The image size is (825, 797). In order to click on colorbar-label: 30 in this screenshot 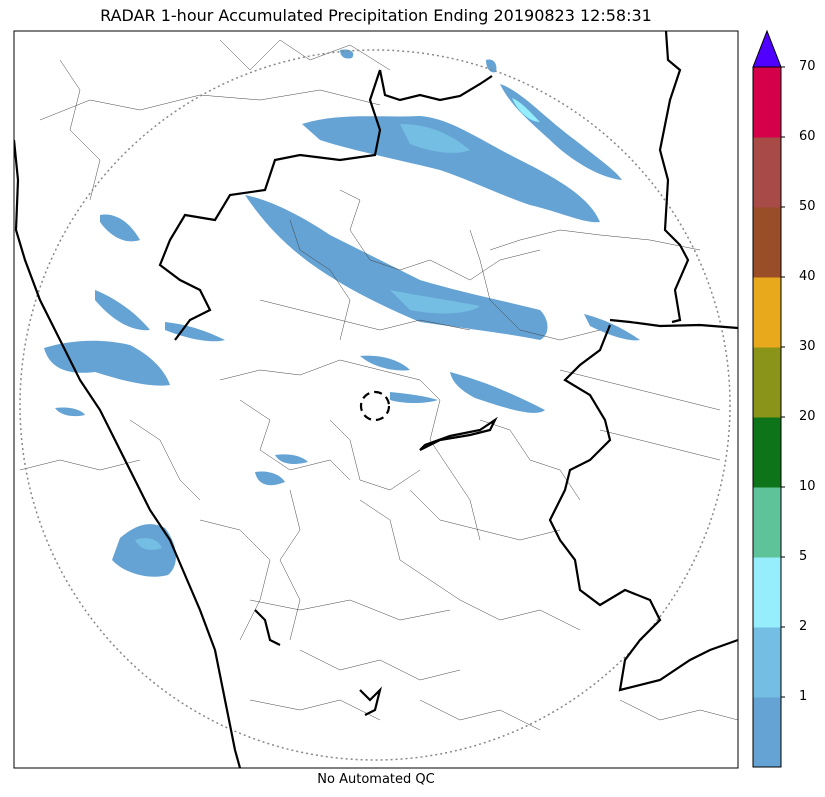, I will do `click(807, 346)`.